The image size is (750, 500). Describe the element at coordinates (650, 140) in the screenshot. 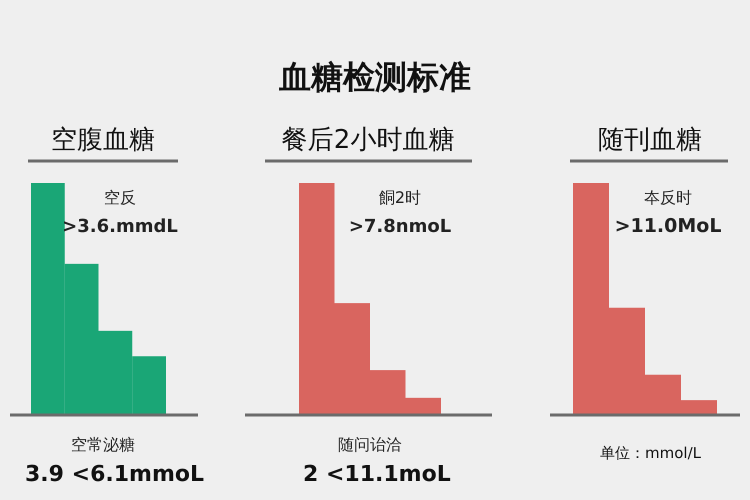

I see `chart-title: 随刊血糖` at that location.